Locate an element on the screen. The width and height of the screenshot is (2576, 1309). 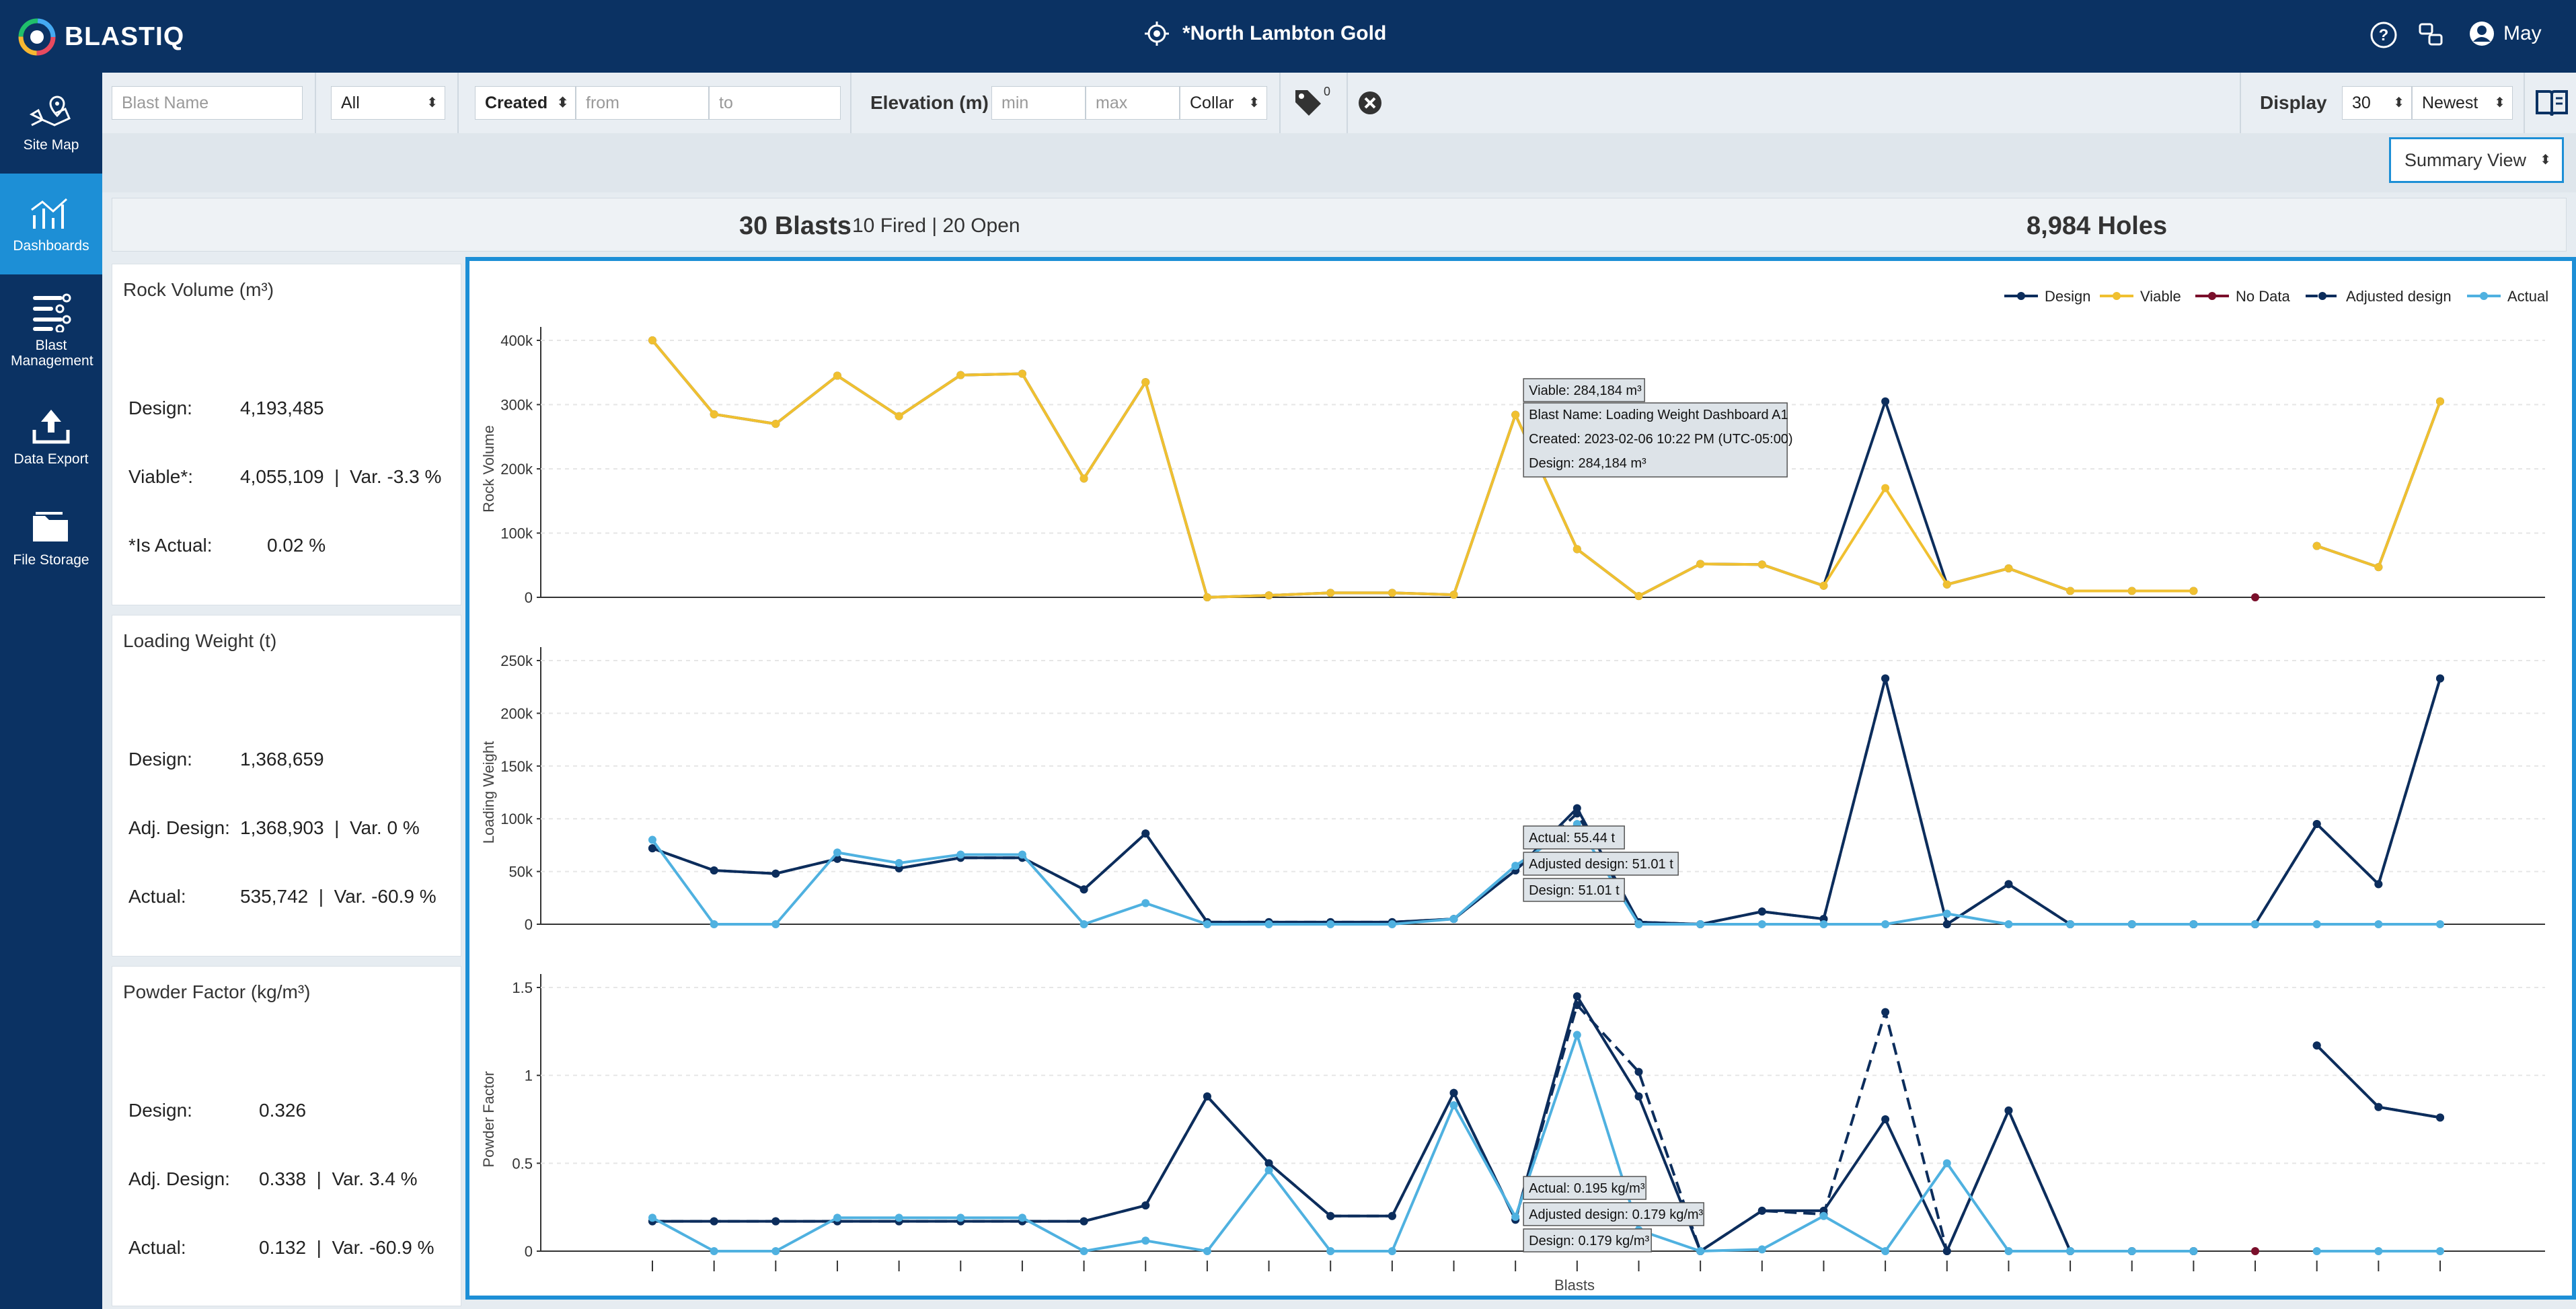
book-icon is located at coordinates (2552, 103).